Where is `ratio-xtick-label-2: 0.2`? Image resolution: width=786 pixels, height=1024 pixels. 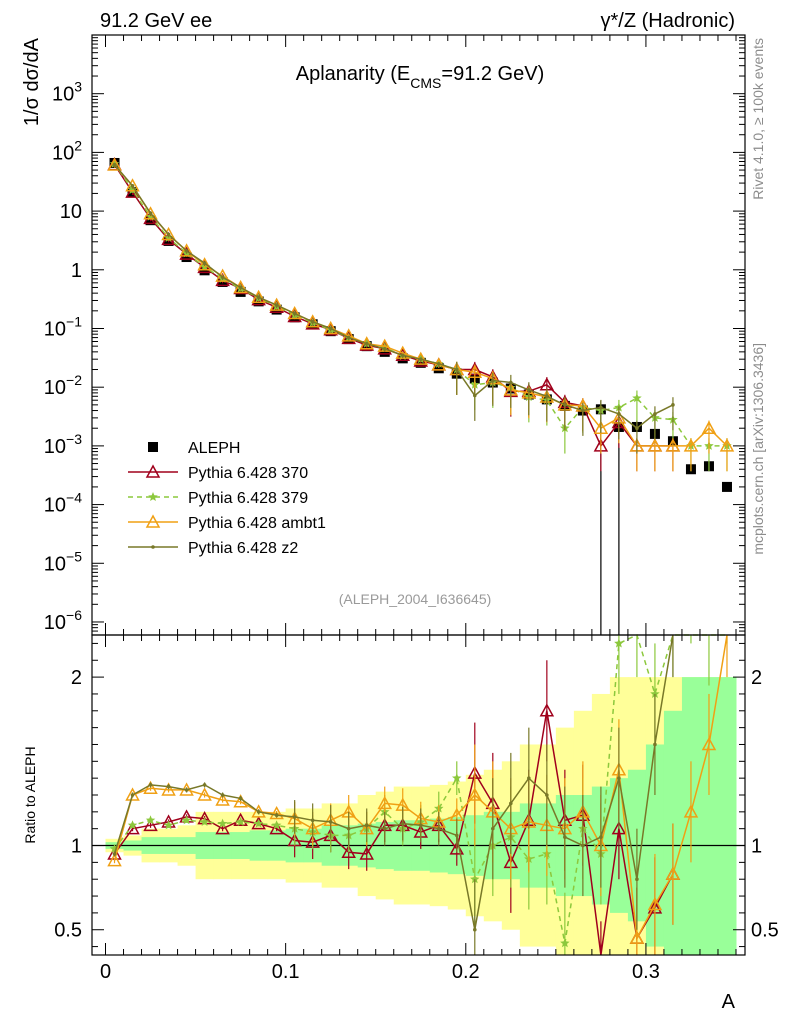 ratio-xtick-label-2: 0.2 is located at coordinates (466, 972).